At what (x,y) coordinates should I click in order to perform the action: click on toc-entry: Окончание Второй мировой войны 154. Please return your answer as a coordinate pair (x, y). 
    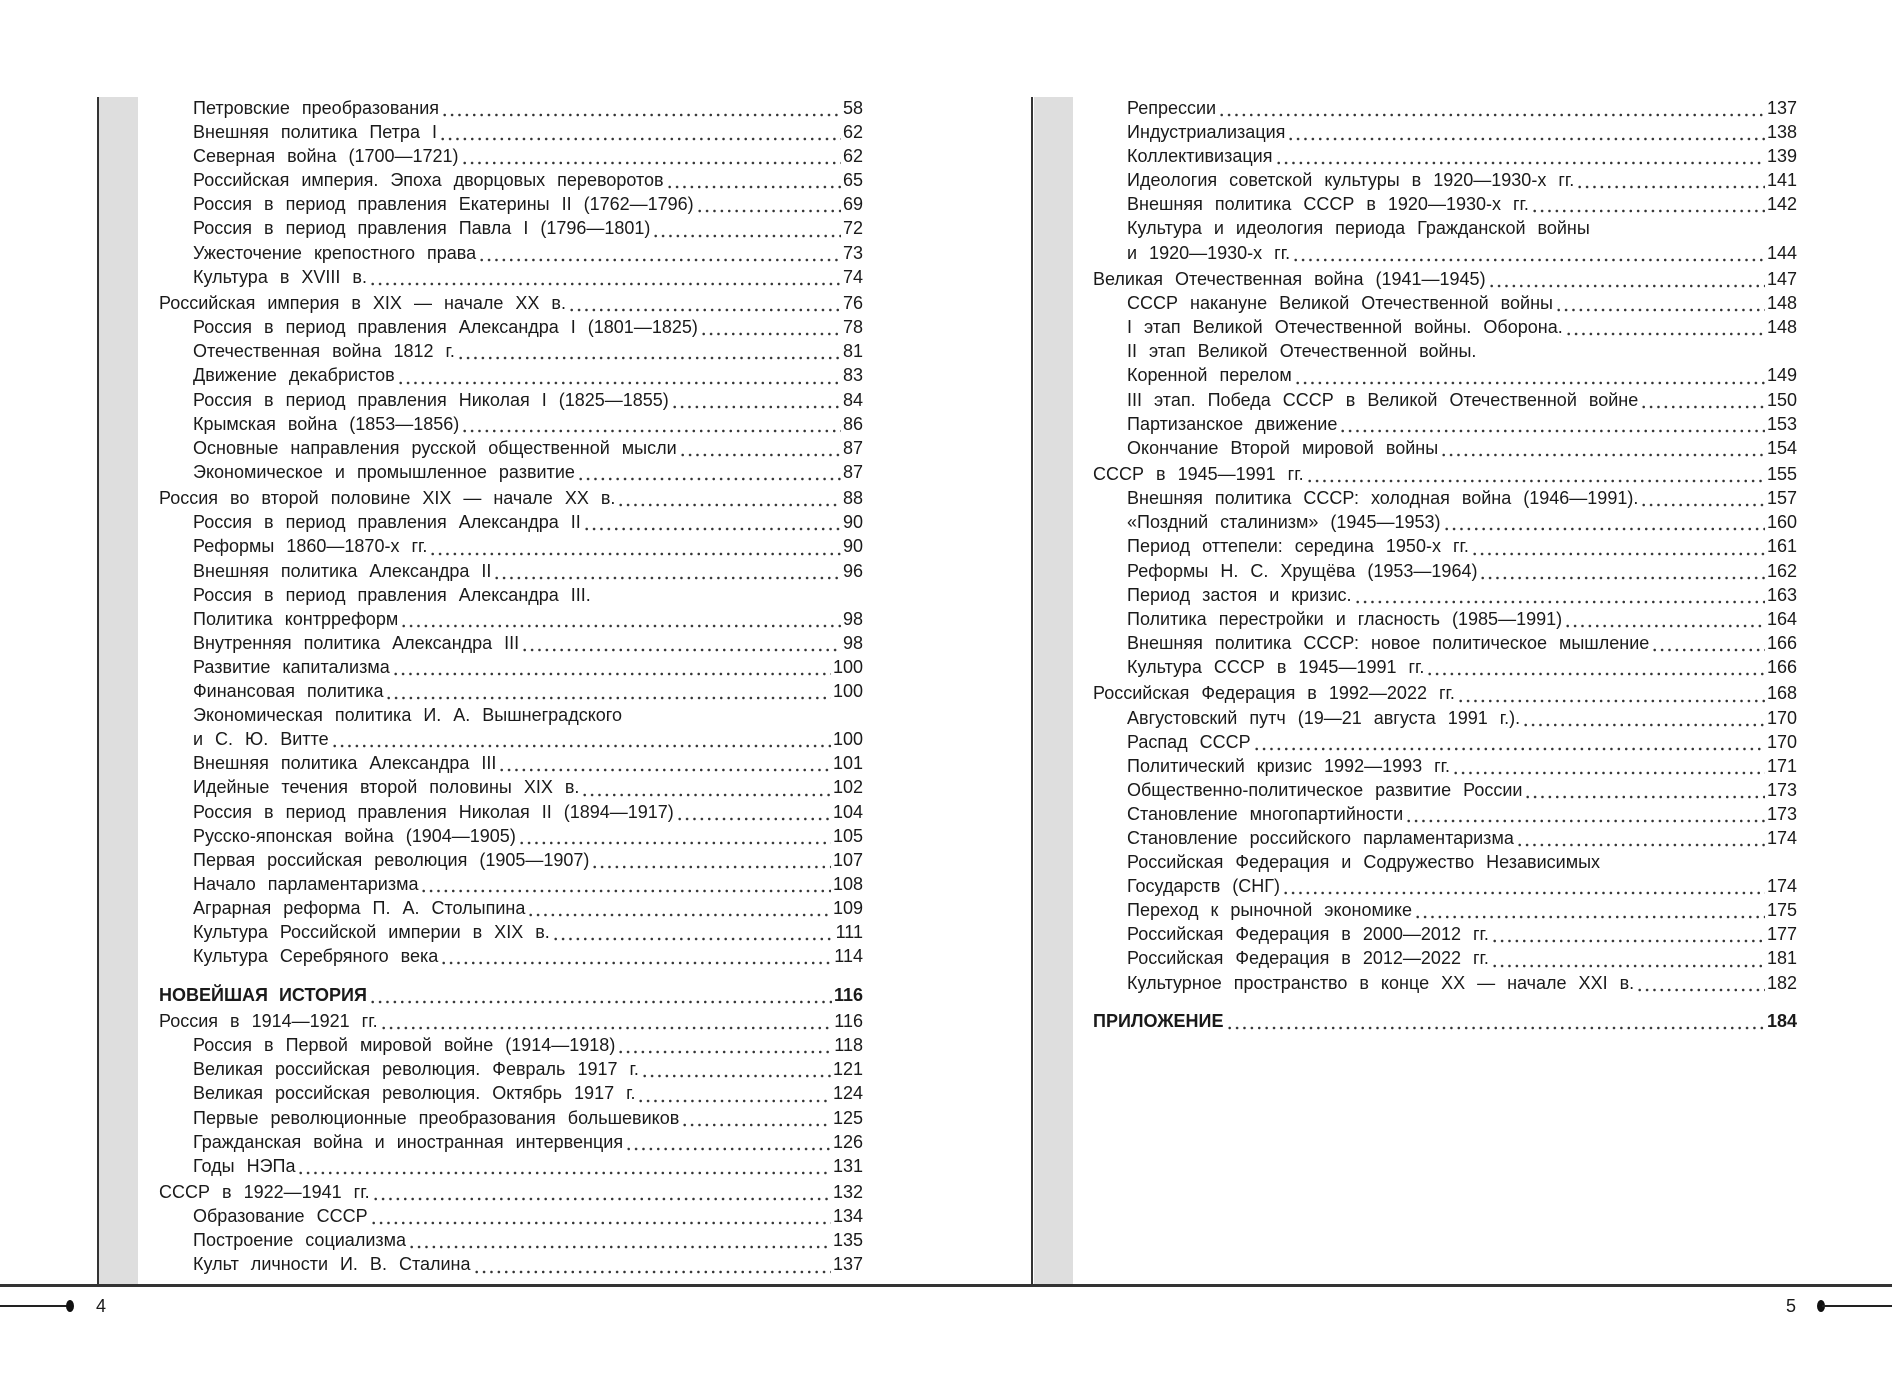
    Looking at the image, I should click on (1445, 447).